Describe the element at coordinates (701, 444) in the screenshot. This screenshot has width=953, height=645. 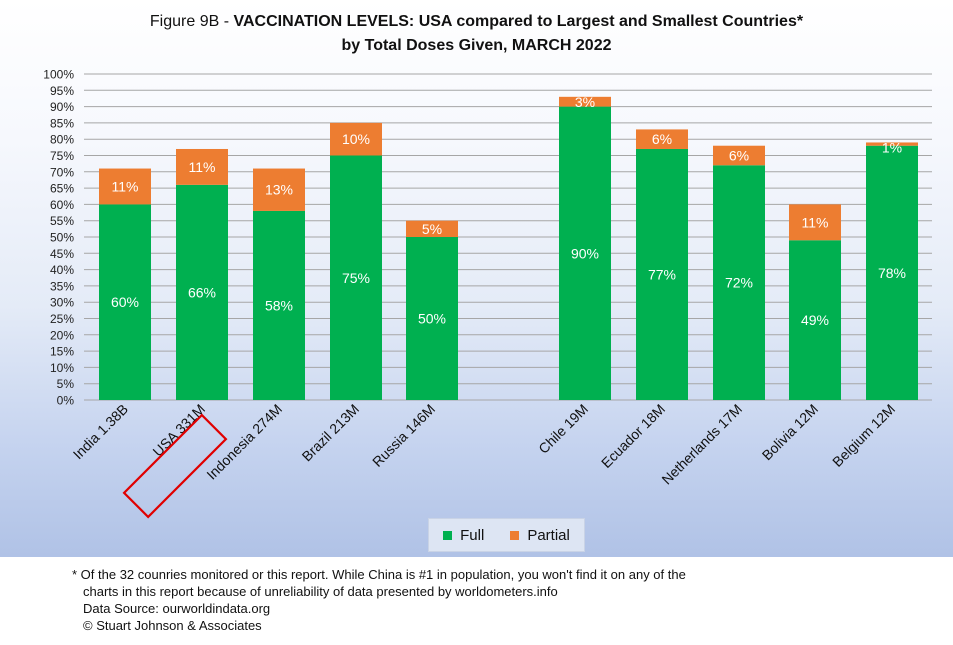
I see `x-category-label: Netherlands 17M` at that location.